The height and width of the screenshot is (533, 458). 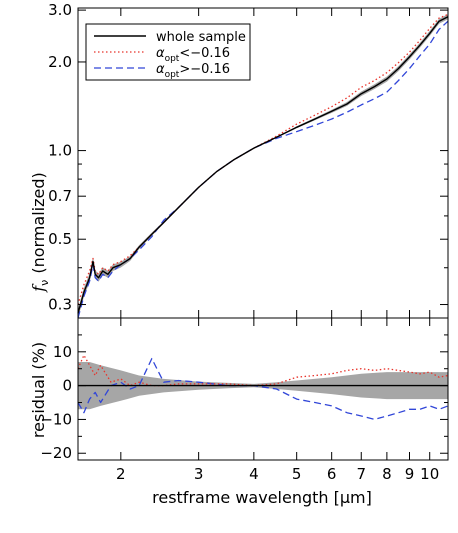 I want to click on bottom-y-tick-label: 0, so click(x=67, y=386).